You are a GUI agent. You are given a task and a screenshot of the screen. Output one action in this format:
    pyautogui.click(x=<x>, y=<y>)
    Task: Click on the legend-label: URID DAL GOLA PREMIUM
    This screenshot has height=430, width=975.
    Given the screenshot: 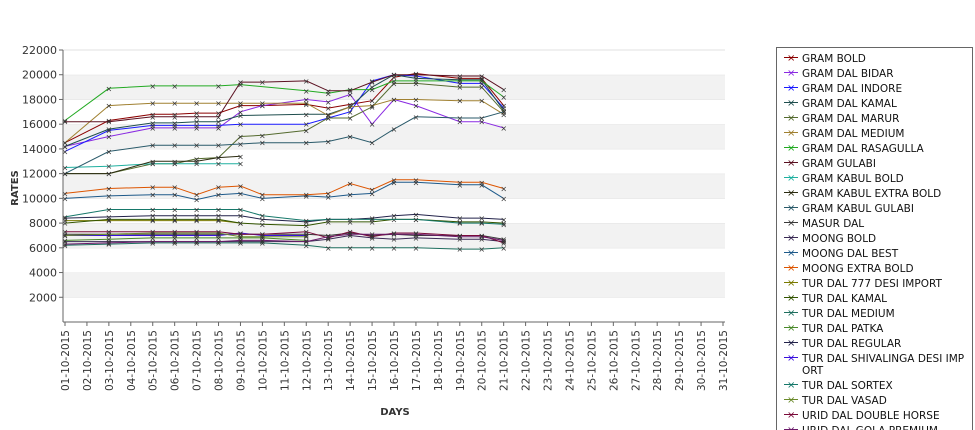 What is the action you would take?
    pyautogui.click(x=887, y=427)
    